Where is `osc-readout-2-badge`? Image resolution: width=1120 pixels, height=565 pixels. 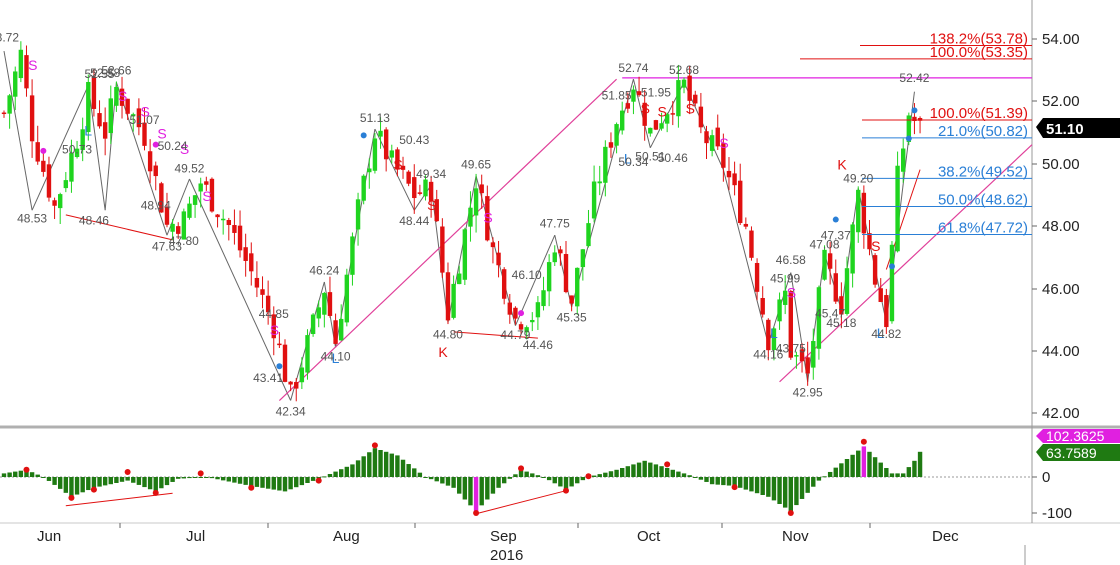 osc-readout-2-badge is located at coordinates (1078, 452).